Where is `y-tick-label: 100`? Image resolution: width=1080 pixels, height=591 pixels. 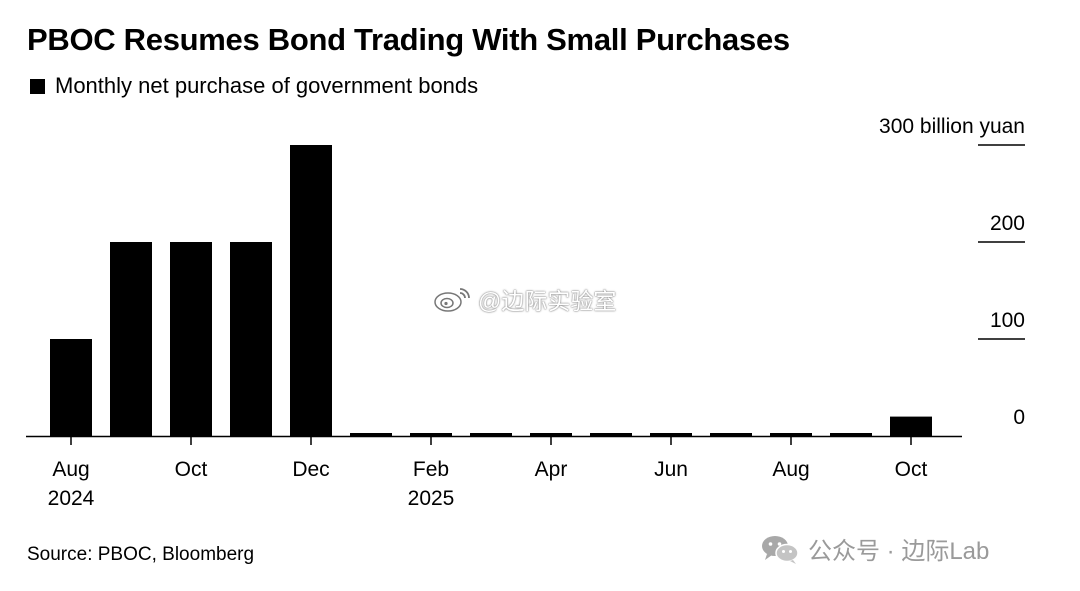
y-tick-label: 100 is located at coordinates (1007, 320).